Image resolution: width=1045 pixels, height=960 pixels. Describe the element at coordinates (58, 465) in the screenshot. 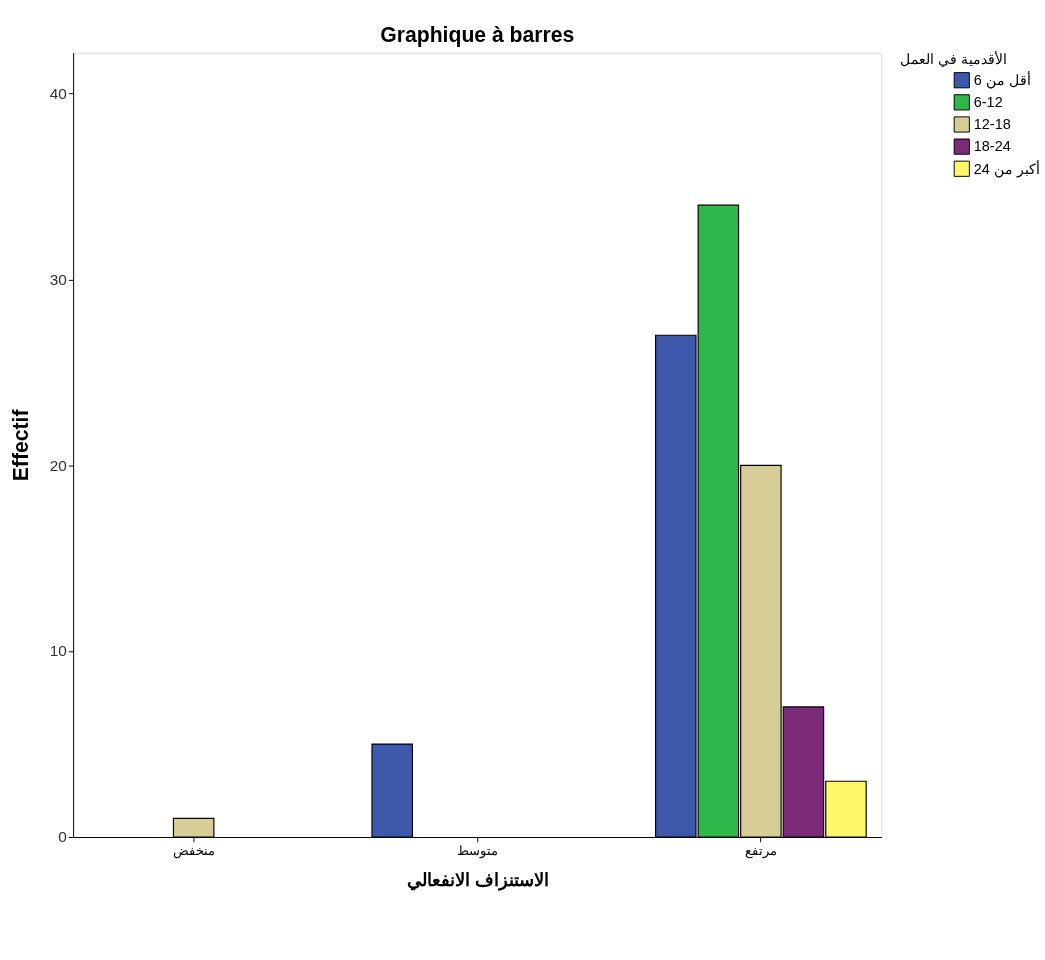

I see `y-tick-label: 20` at that location.